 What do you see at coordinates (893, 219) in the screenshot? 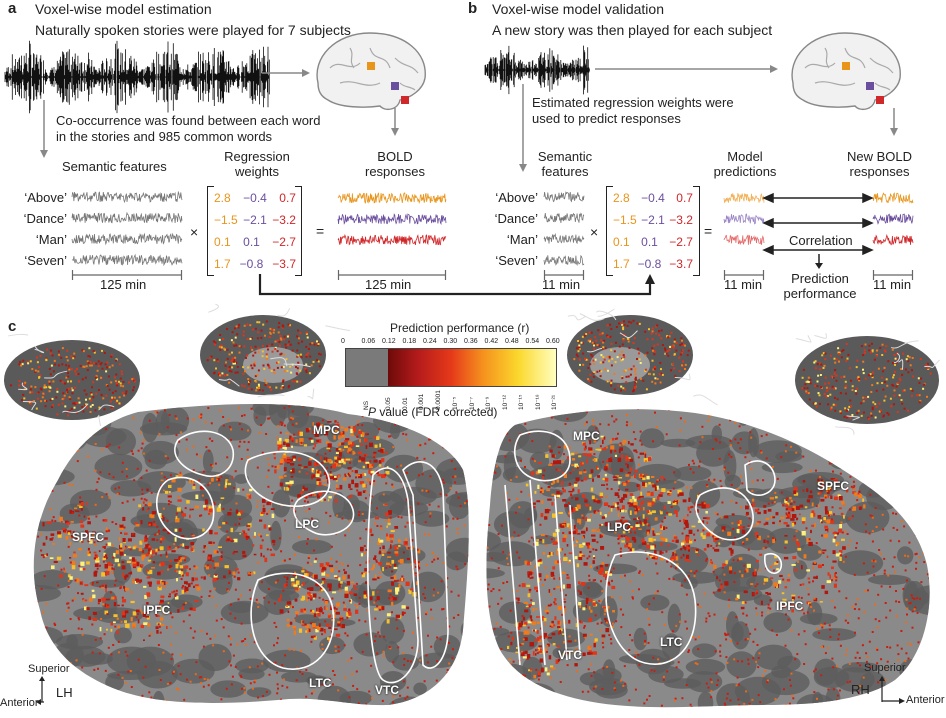
I see `new-bold-timeseries` at bounding box center [893, 219].